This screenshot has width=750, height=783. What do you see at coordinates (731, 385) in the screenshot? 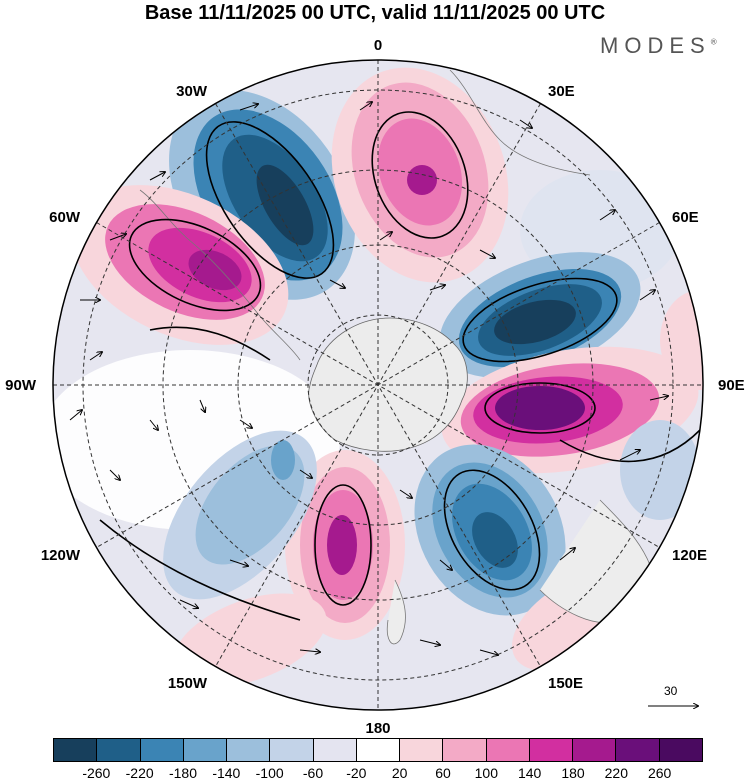
I see `lon-label-90e: 90E` at bounding box center [731, 385].